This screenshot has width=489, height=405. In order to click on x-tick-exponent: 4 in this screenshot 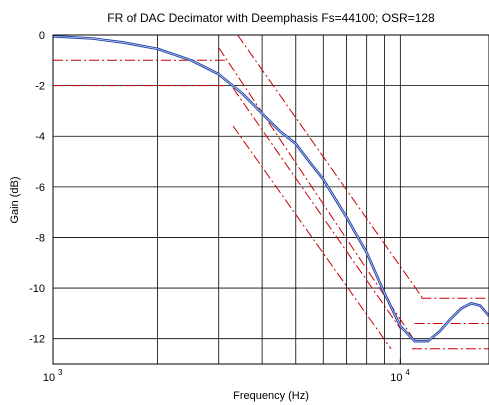, I will do `click(407, 372)`.